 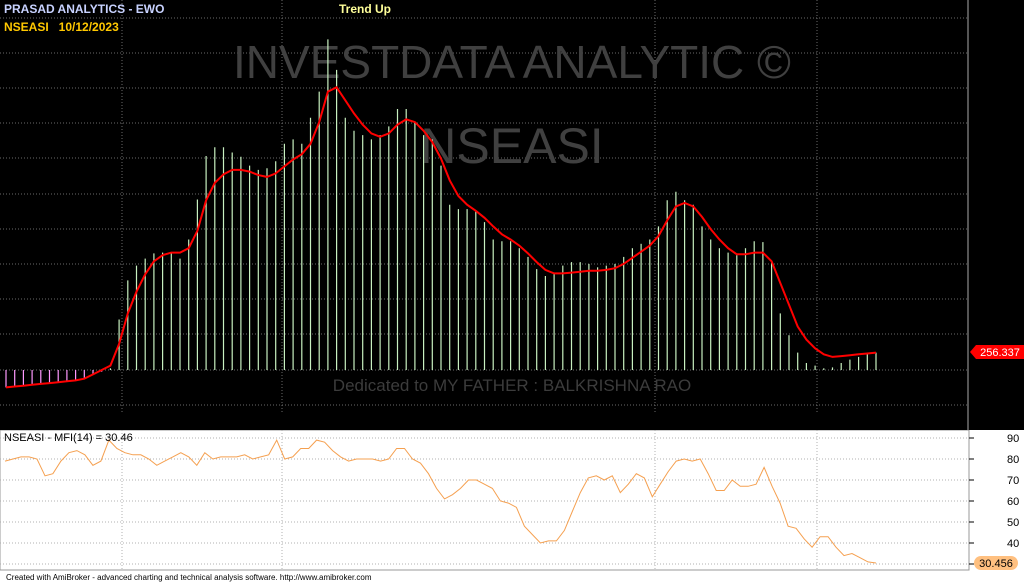 What do you see at coordinates (512, 385) in the screenshot?
I see `watermark-dedication: Dedicated to MY FATHER : BALKRISHNA RAO` at bounding box center [512, 385].